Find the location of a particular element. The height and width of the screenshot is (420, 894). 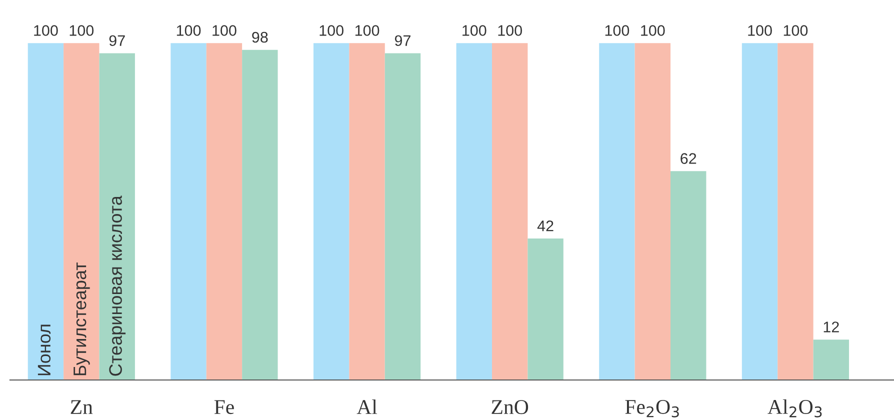

x-tick-label: Al$_{2}$O$_{3}$ is located at coordinates (795, 408).